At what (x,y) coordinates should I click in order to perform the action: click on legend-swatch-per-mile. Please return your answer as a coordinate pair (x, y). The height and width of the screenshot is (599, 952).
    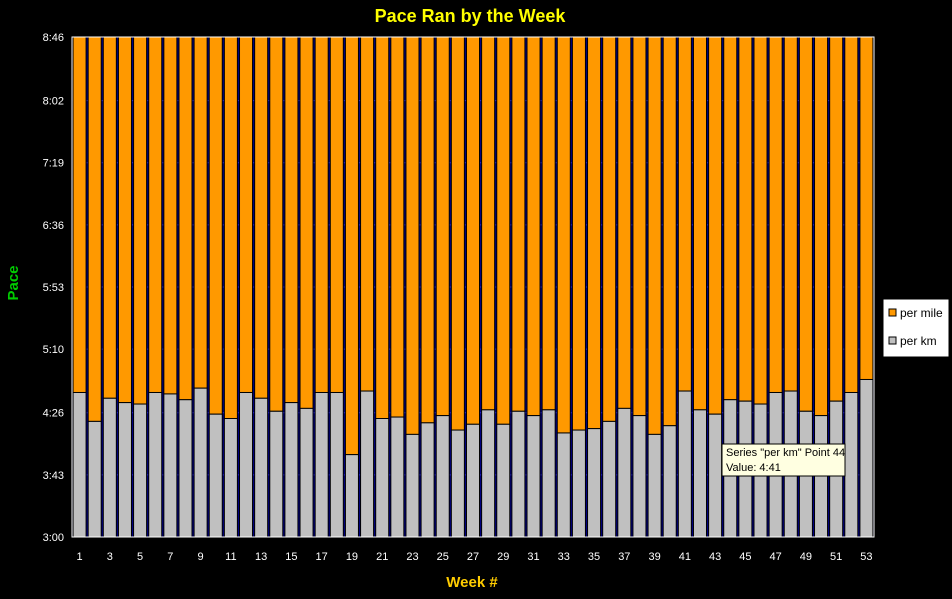
    Looking at the image, I should click on (892, 312).